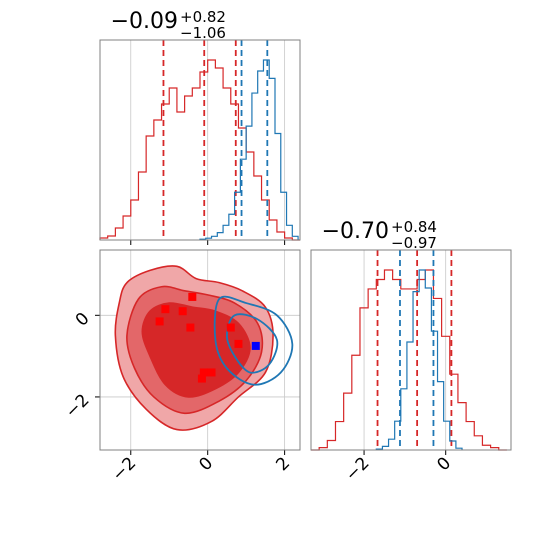  I want to click on y-tick-label: −2, so click(78, 406).